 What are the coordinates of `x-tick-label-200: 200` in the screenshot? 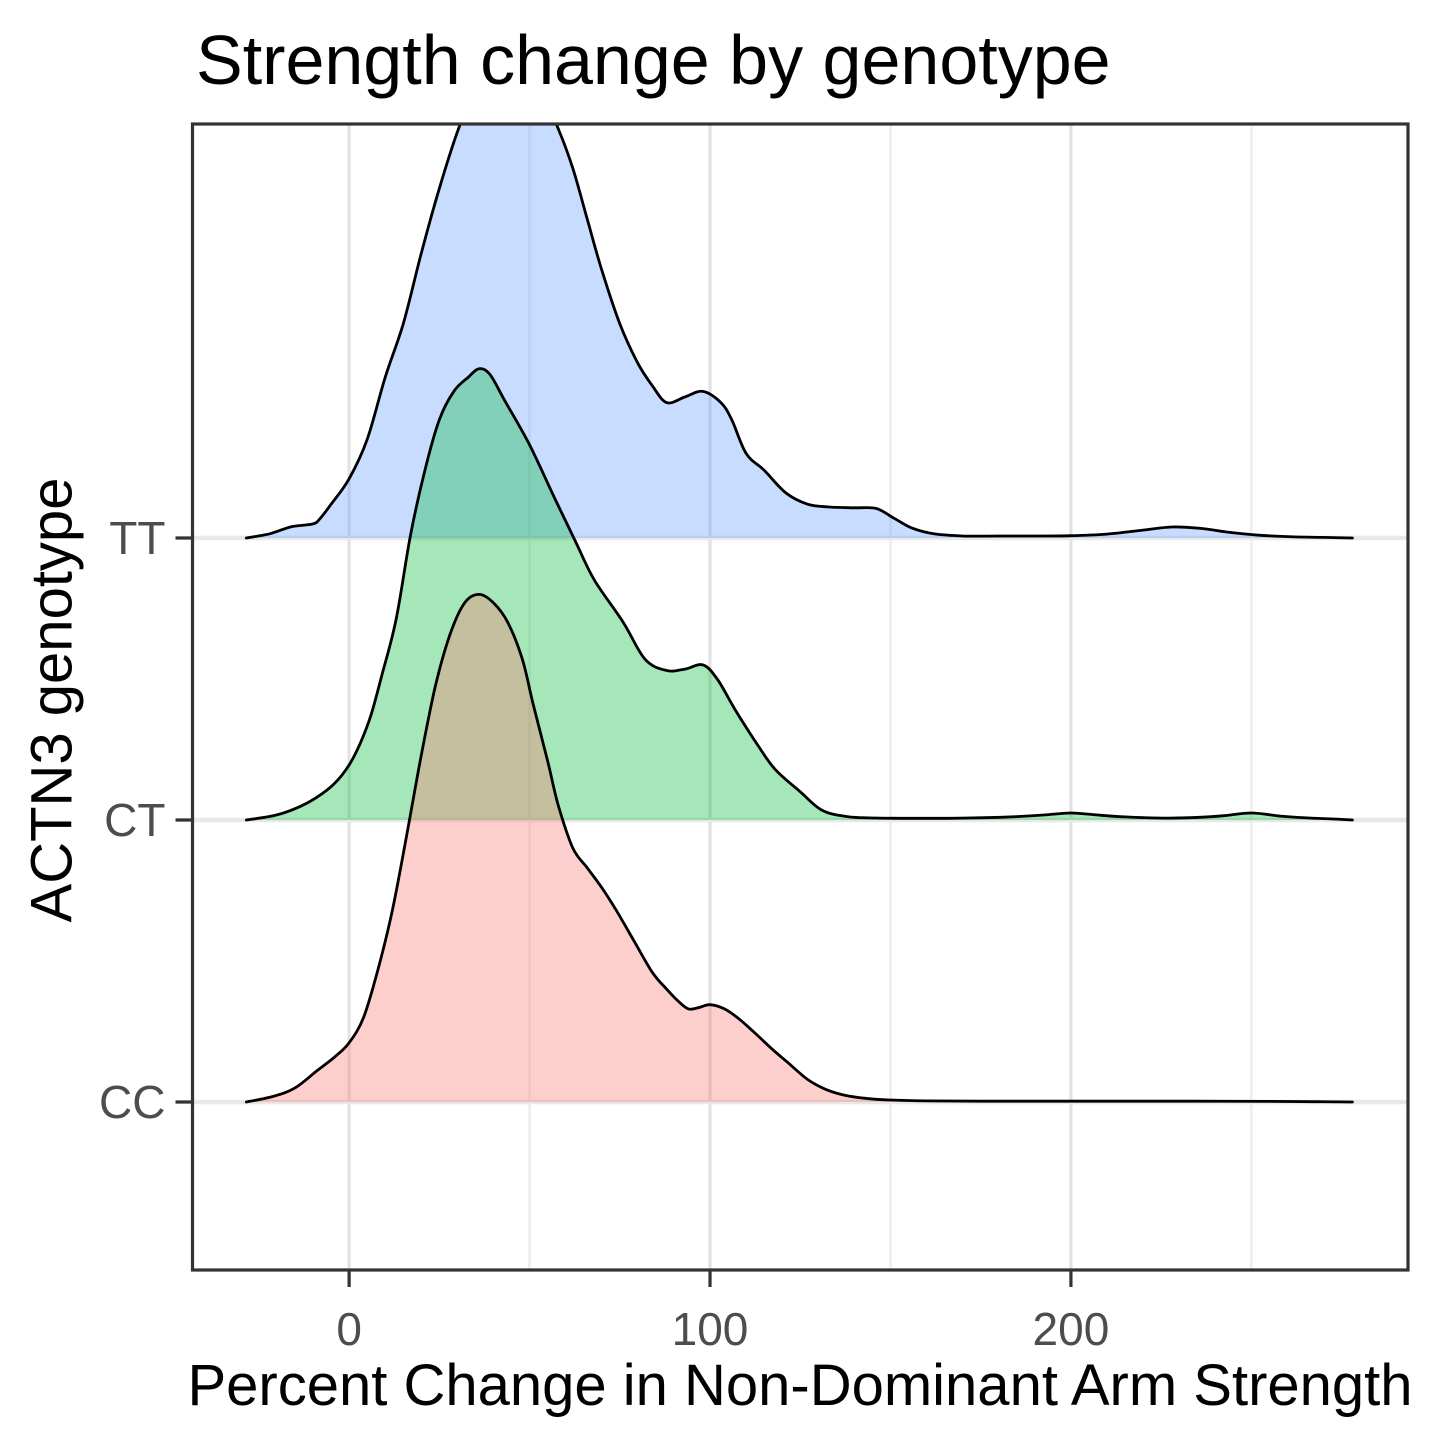 It's located at (1071, 1329).